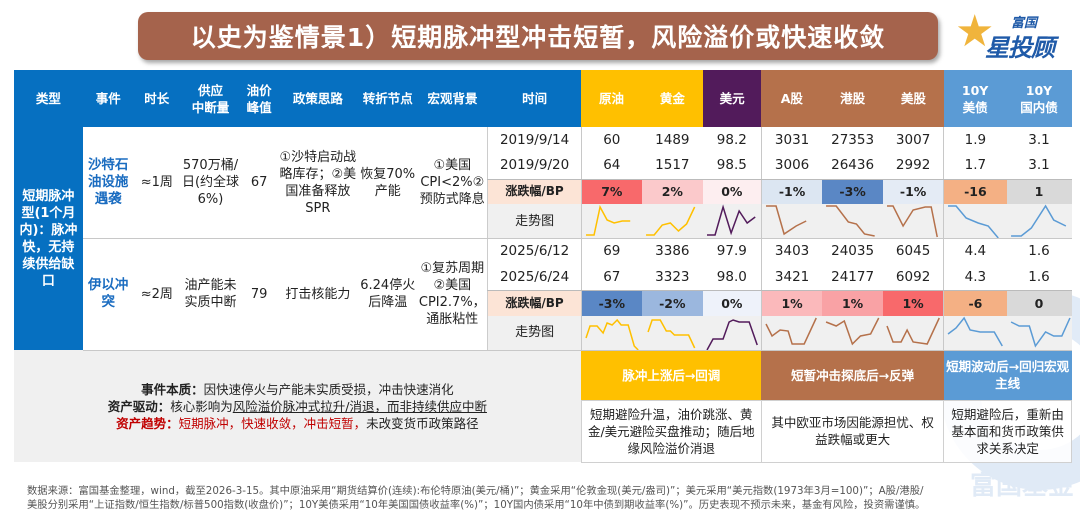 The width and height of the screenshot is (1080, 515). Describe the element at coordinates (975, 31) in the screenshot. I see `star-icon: ★` at that location.